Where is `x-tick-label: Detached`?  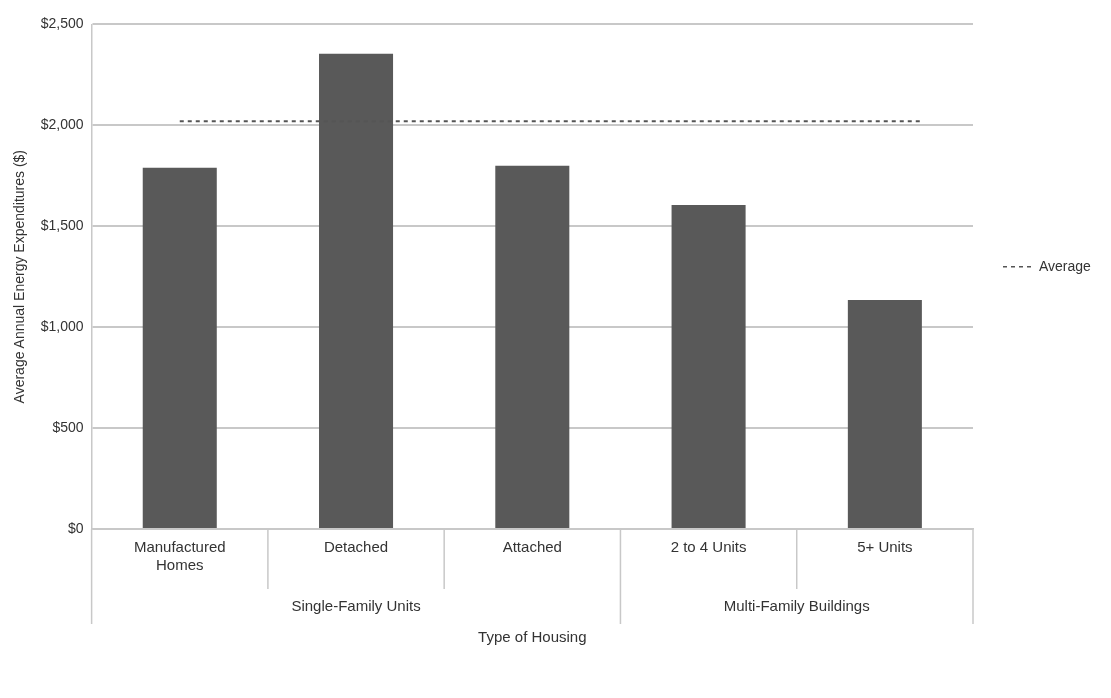 x-tick-label: Detached is located at coordinates (356, 547).